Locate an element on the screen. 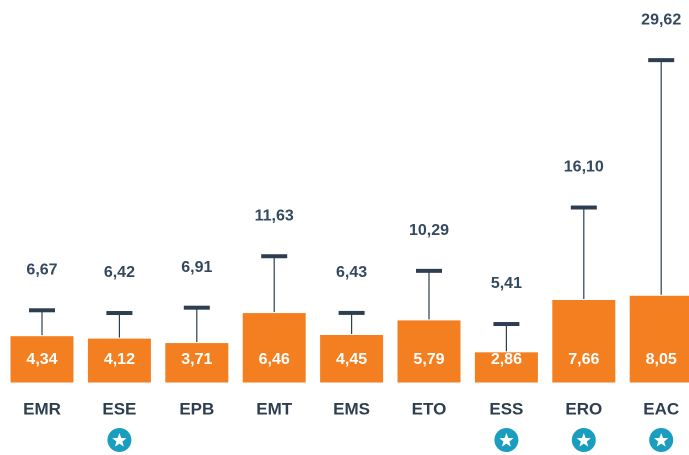 The height and width of the screenshot is (455, 689). category-label: EMT is located at coordinates (274, 408).